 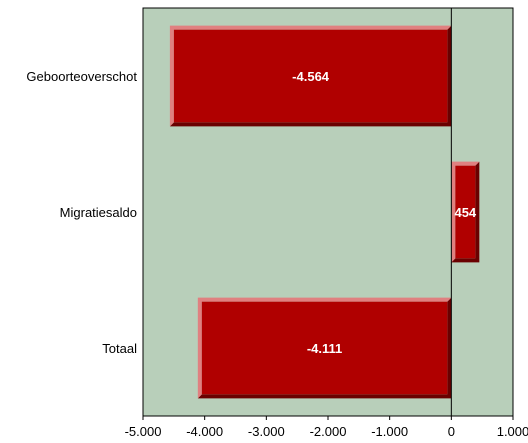 I want to click on x-tick-label: -4.000, so click(x=204, y=431).